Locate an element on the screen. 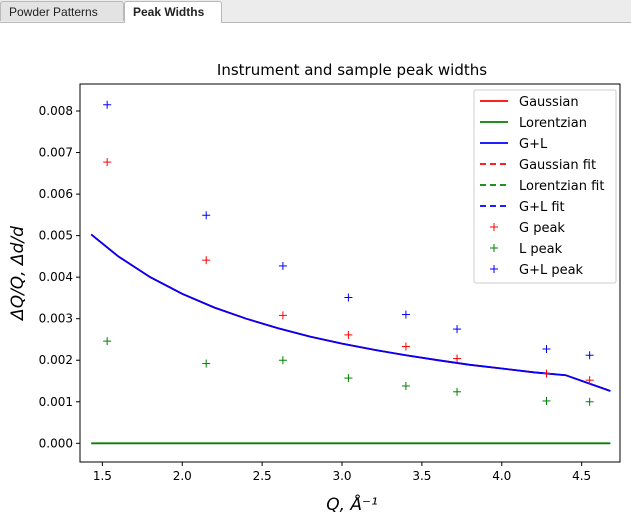 This screenshot has height=516, width=631. svg-text: L peak is located at coordinates (541, 249).